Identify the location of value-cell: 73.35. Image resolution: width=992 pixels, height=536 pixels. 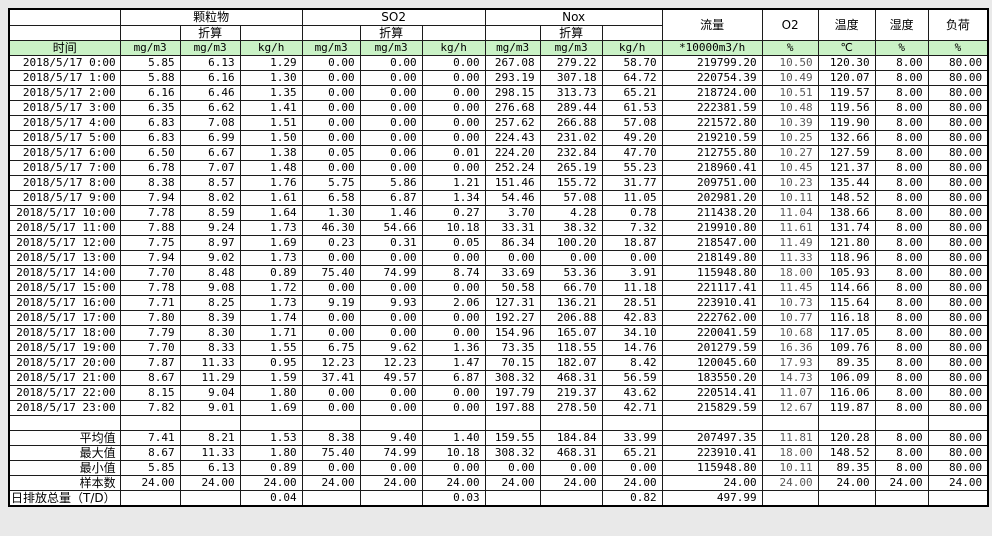
(512, 347).